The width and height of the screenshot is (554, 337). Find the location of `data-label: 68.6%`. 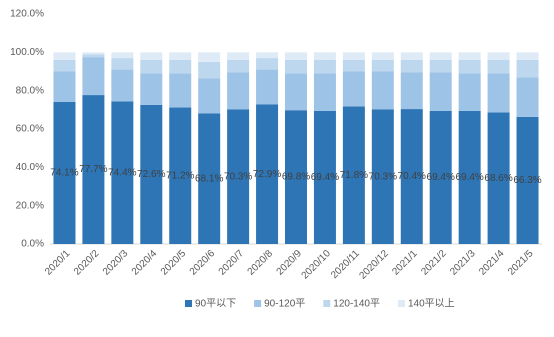

data-label: 68.6% is located at coordinates (498, 178).